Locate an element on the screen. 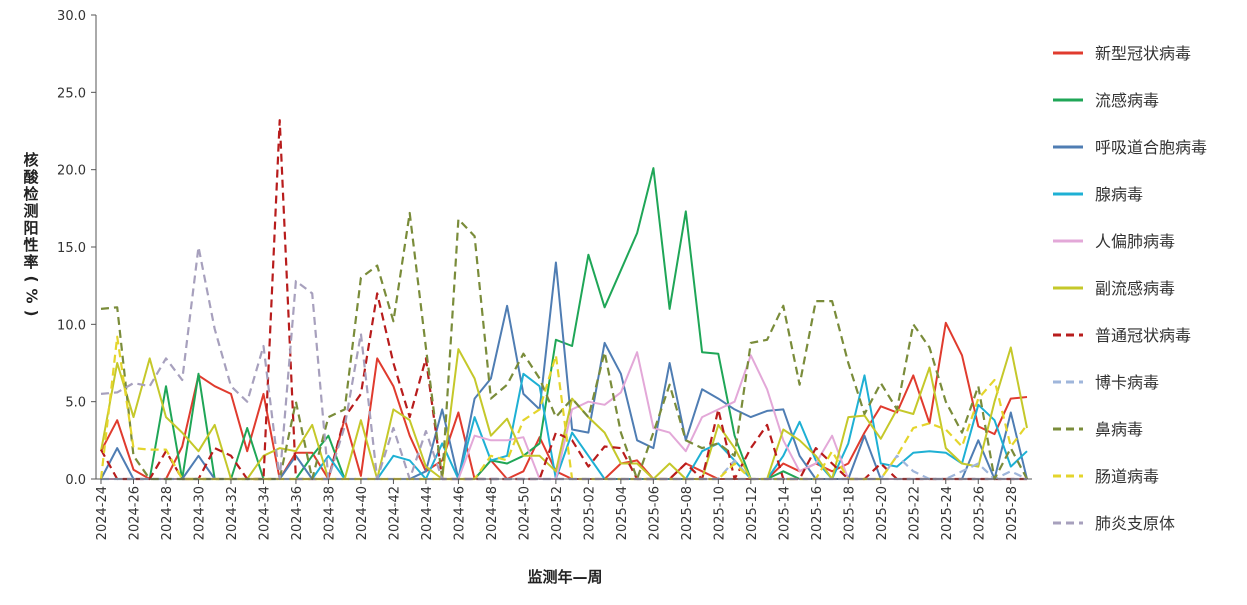  x-tick-label: 2025-14 is located at coordinates (784, 513).